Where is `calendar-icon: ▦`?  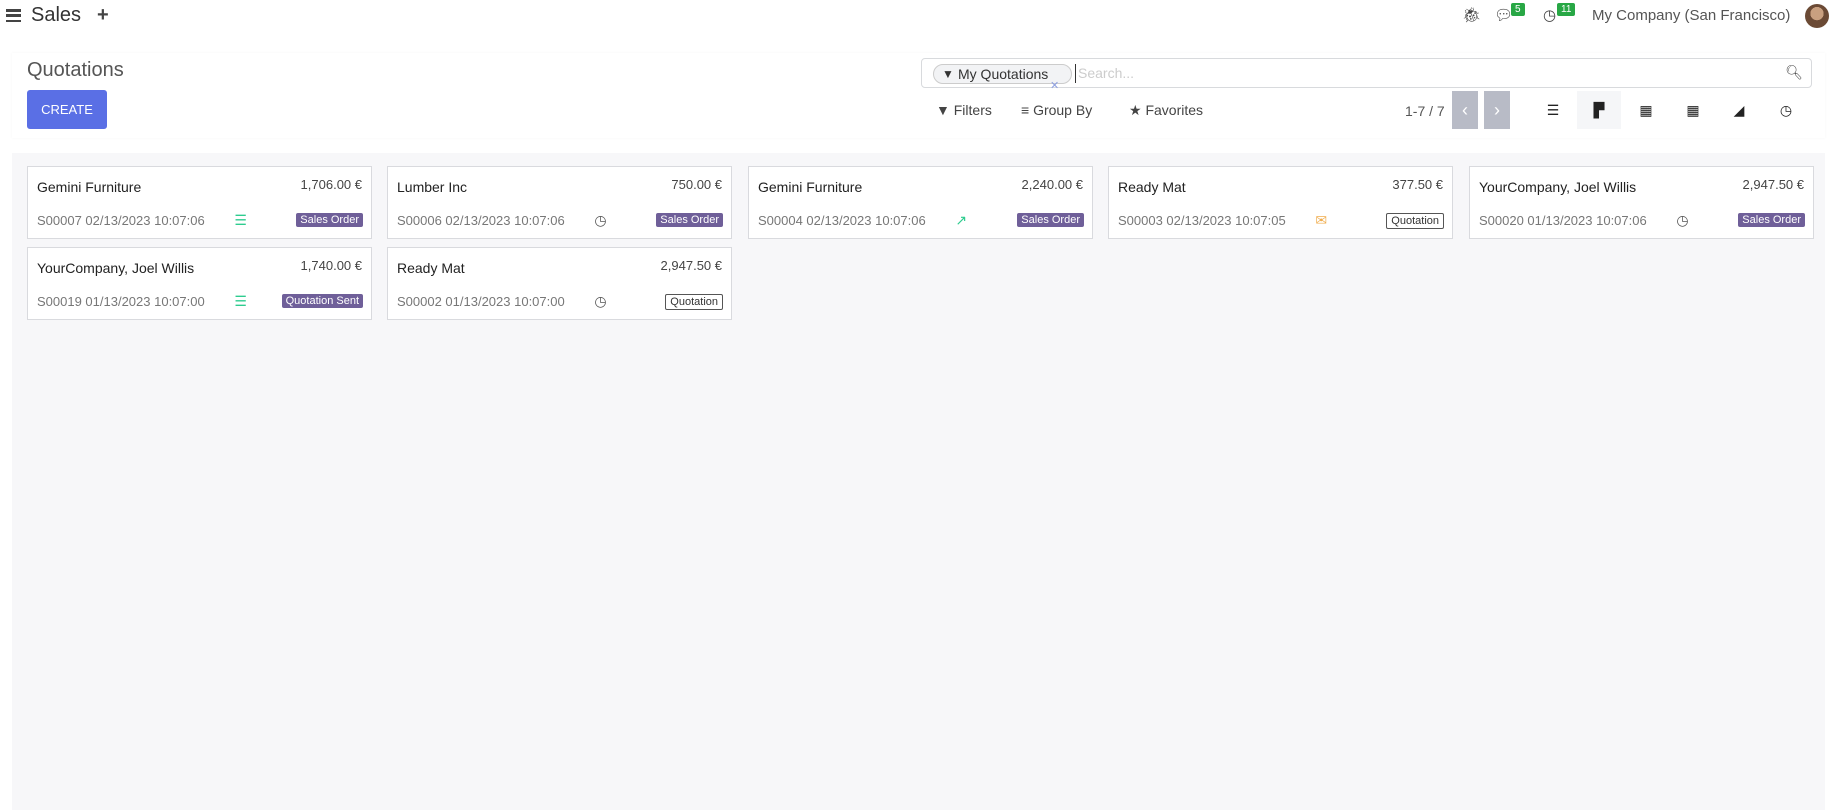 calendar-icon: ▦ is located at coordinates (1646, 109).